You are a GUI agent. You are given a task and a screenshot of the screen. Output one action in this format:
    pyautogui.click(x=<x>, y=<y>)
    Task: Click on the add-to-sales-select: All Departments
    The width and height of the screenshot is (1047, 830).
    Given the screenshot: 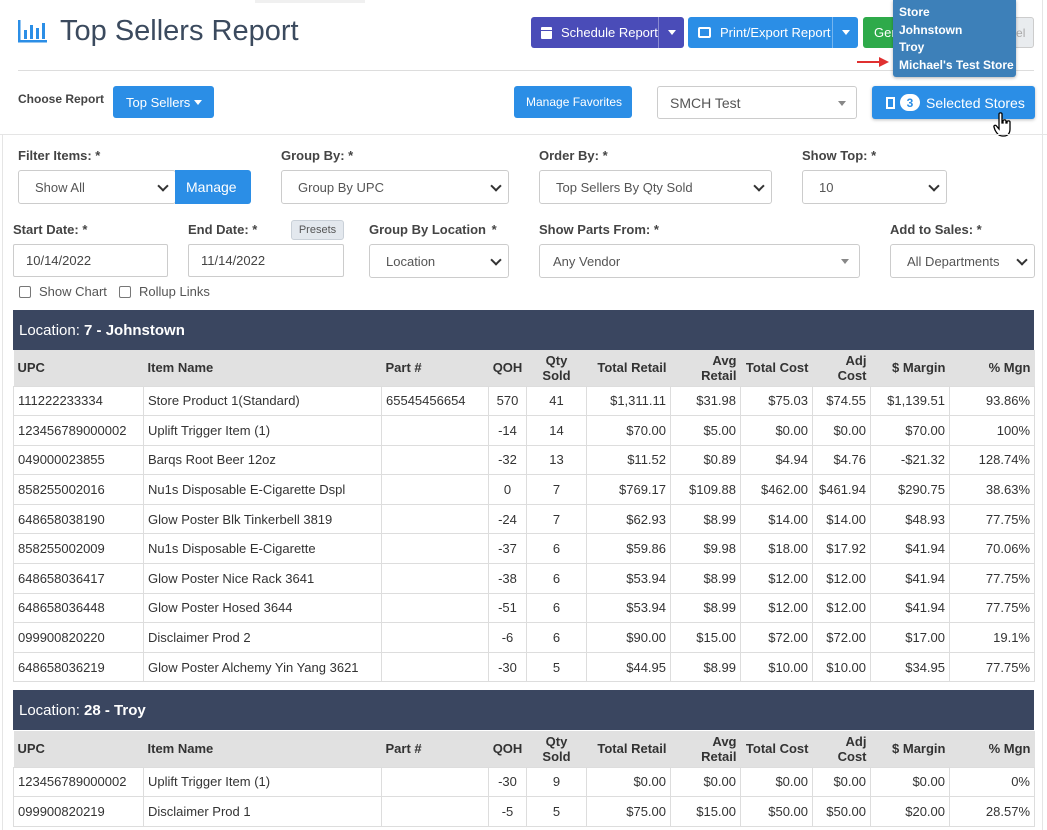 What is the action you would take?
    pyautogui.click(x=962, y=261)
    